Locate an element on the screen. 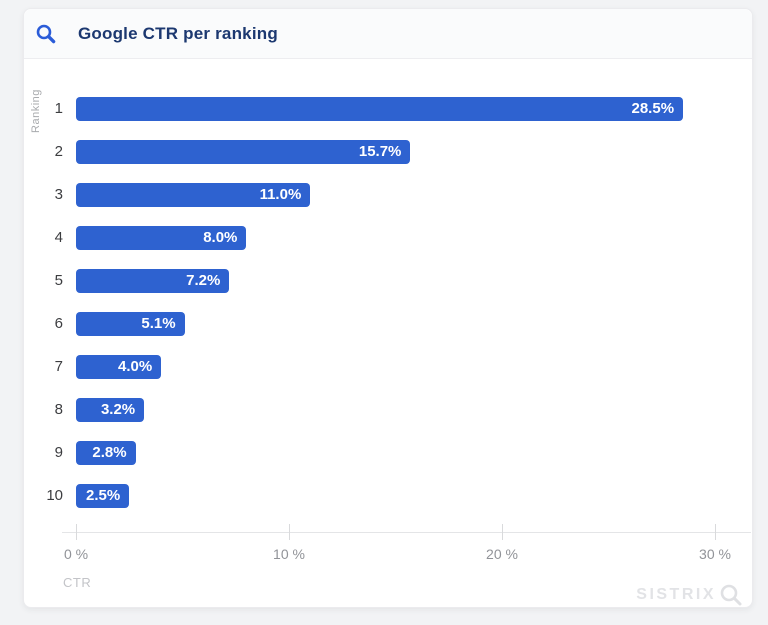 Image resolution: width=768 pixels, height=625 pixels. chart-row: 2 15.7% is located at coordinates (388, 151).